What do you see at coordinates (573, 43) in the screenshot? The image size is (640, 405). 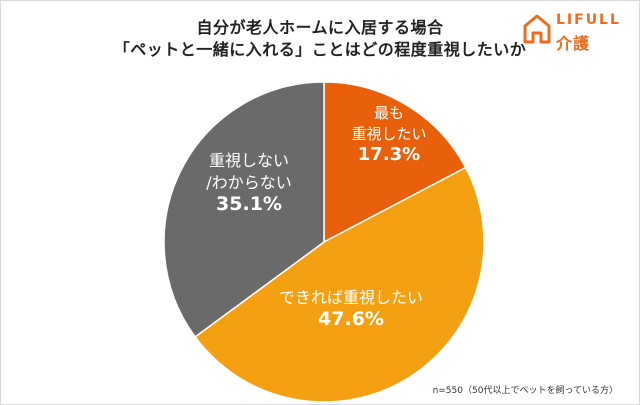 I see `brand-sub: 介護` at bounding box center [573, 43].